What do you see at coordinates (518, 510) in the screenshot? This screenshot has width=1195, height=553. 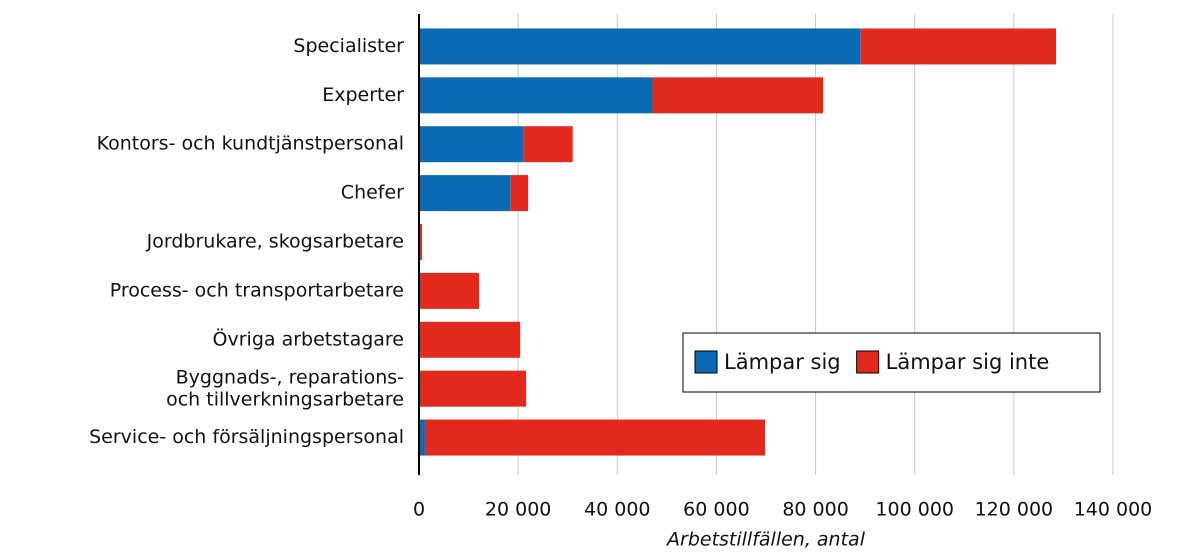 I see `x-tick-label: 20 000` at bounding box center [518, 510].